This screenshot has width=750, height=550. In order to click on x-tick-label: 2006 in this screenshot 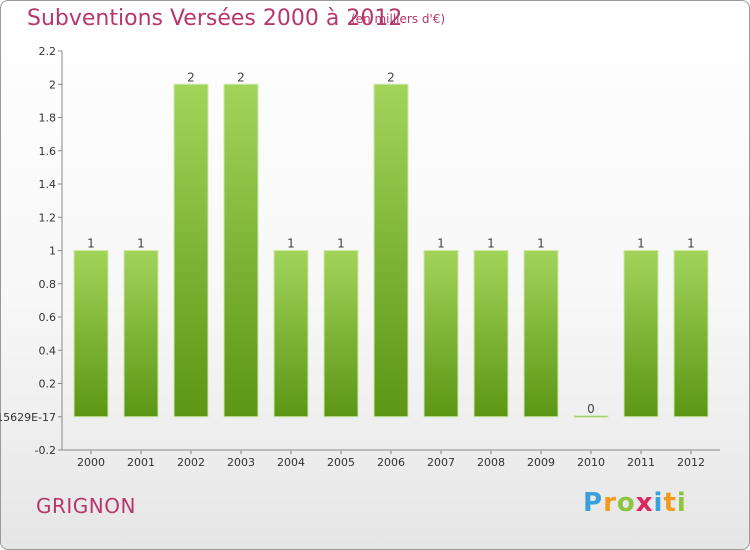, I will do `click(391, 462)`.